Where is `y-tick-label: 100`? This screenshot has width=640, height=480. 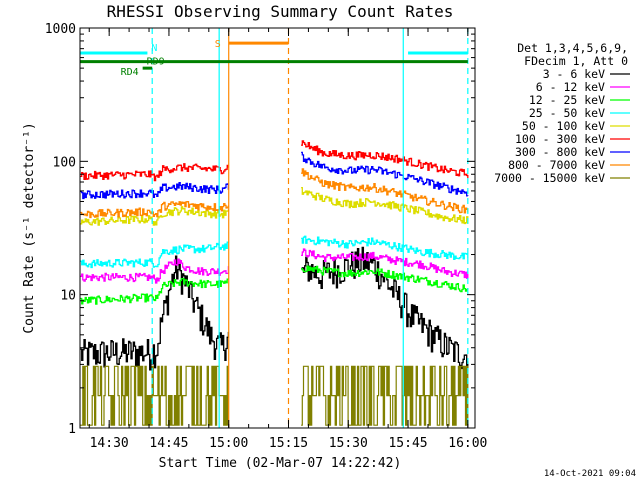
y-tick-label: 100 is located at coordinates (64, 162).